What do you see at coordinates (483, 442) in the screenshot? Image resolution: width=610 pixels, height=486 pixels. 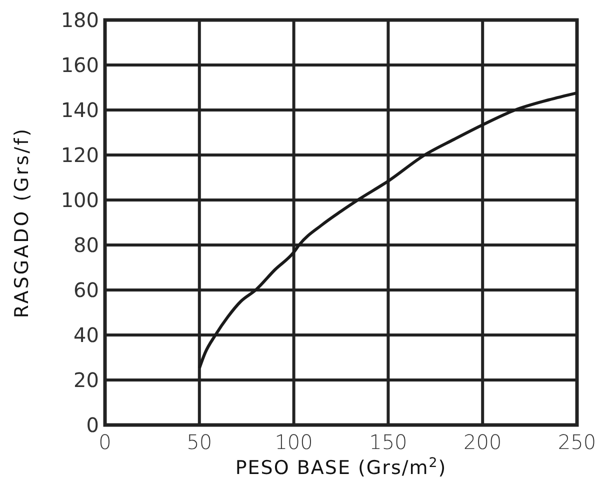 I see `x-tick-label: 200` at bounding box center [483, 442].